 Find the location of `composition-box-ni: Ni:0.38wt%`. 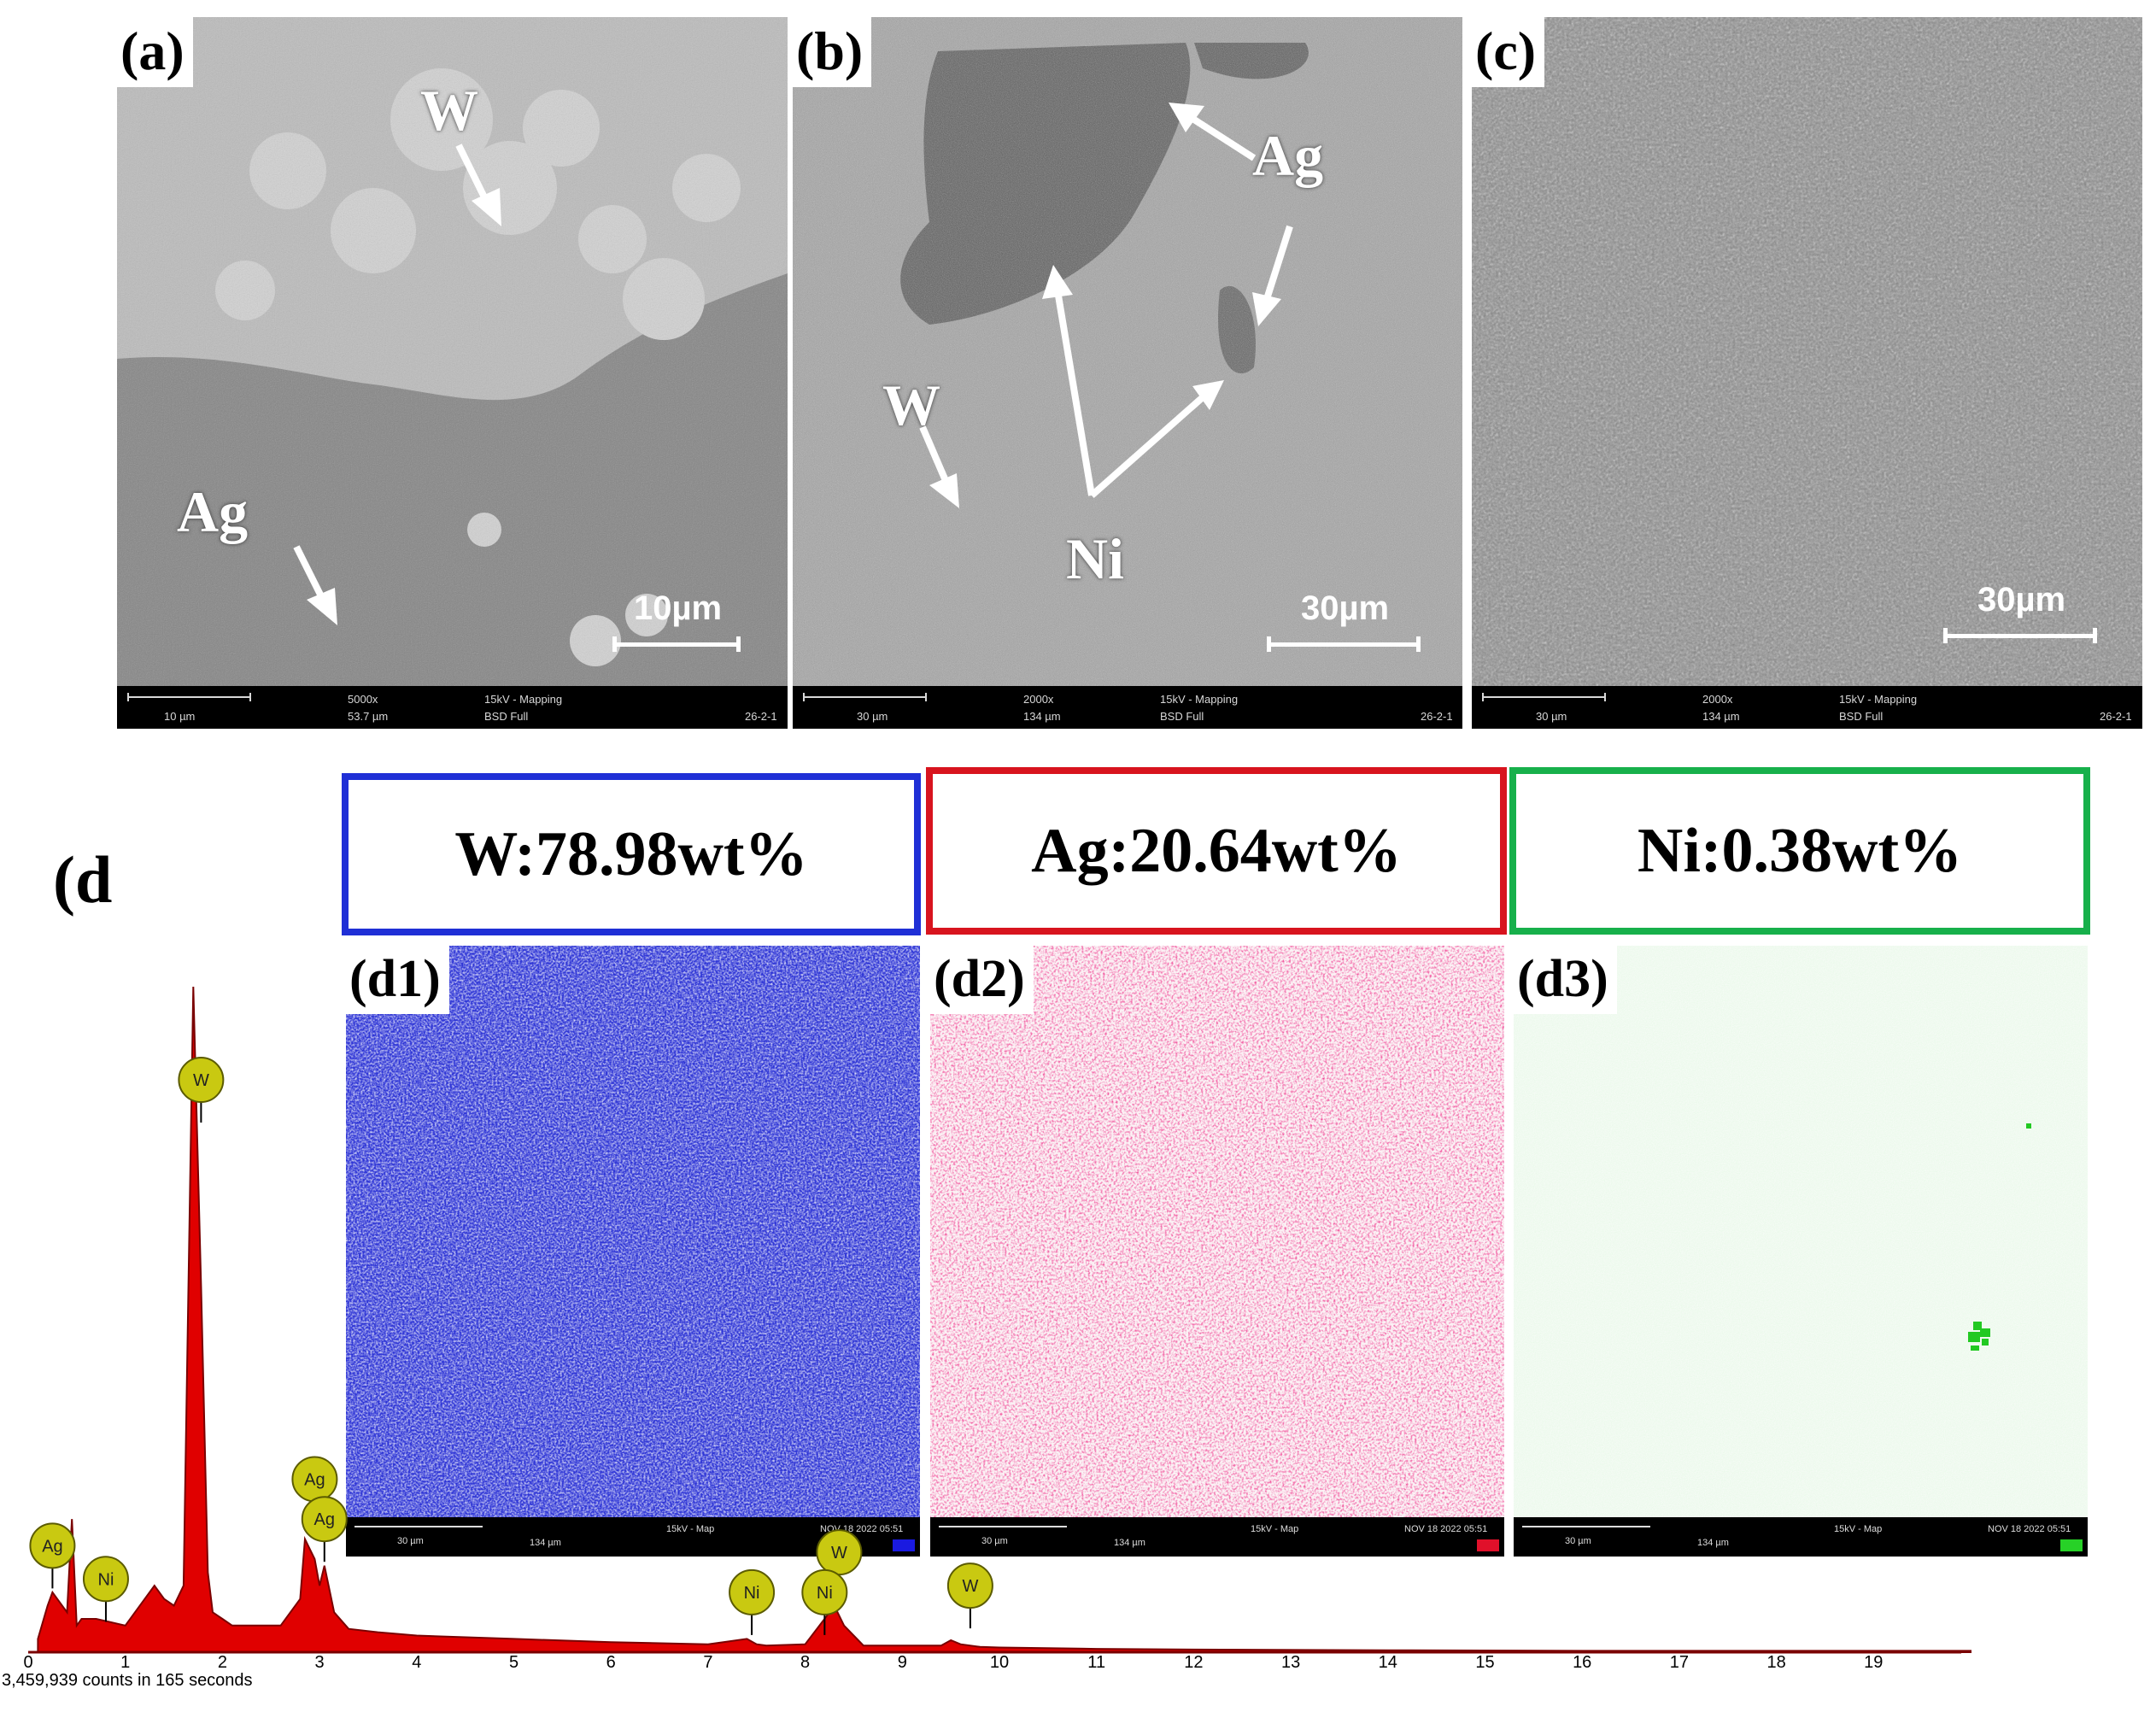

composition-box-ni: Ni:0.38wt% is located at coordinates (1800, 851).